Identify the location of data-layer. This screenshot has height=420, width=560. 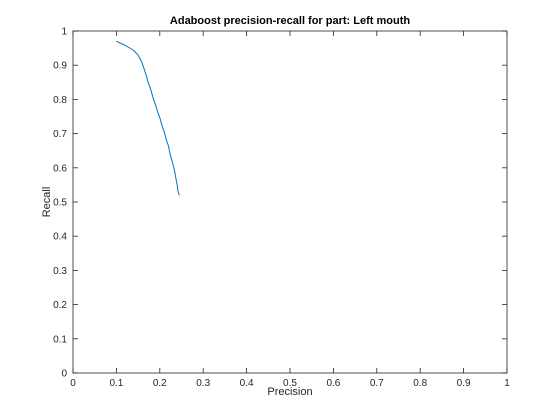
(148, 118).